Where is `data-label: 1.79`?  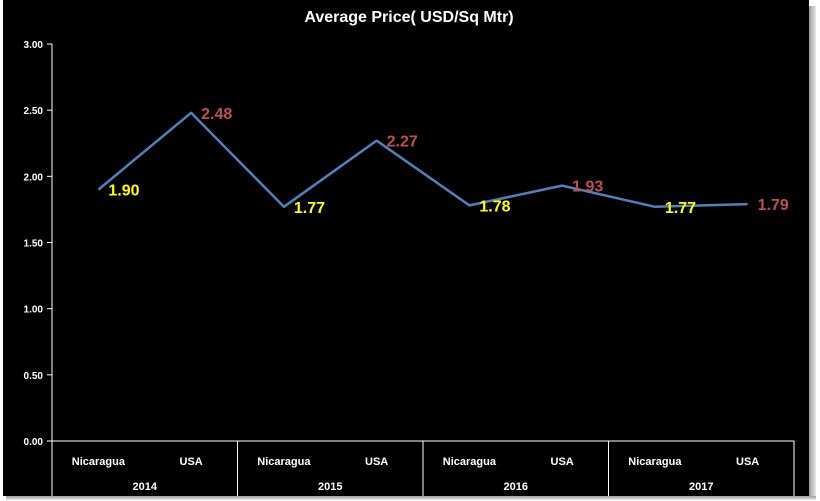
data-label: 1.79 is located at coordinates (773, 205).